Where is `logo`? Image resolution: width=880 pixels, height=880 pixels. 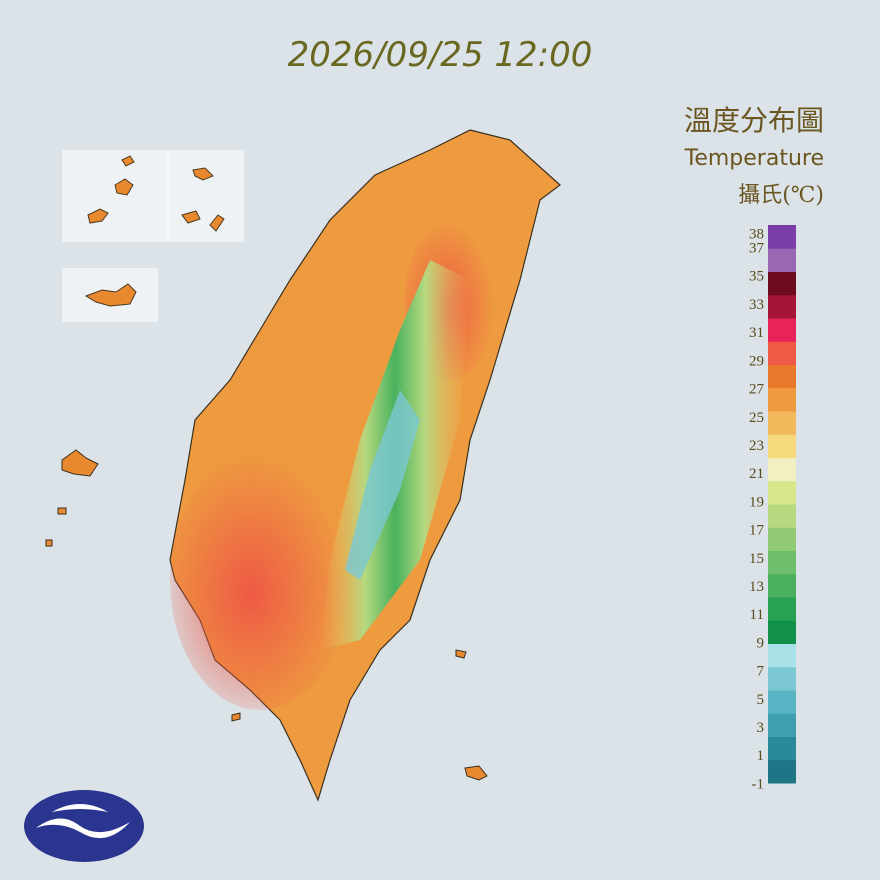 logo is located at coordinates (84, 826).